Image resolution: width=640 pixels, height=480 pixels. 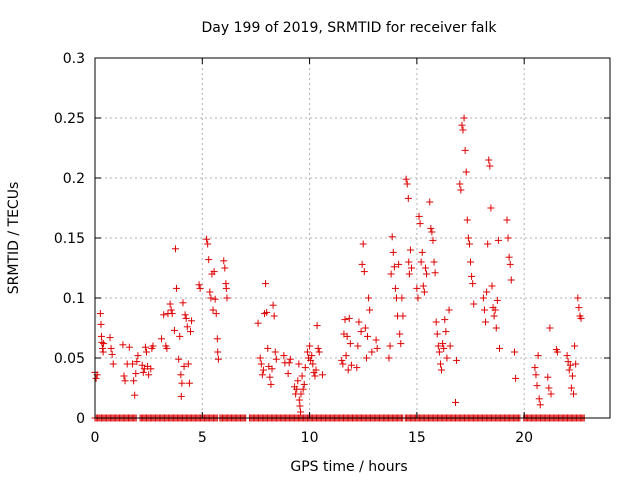 I want to click on y-tick-label: 0.2, so click(x=74, y=179).